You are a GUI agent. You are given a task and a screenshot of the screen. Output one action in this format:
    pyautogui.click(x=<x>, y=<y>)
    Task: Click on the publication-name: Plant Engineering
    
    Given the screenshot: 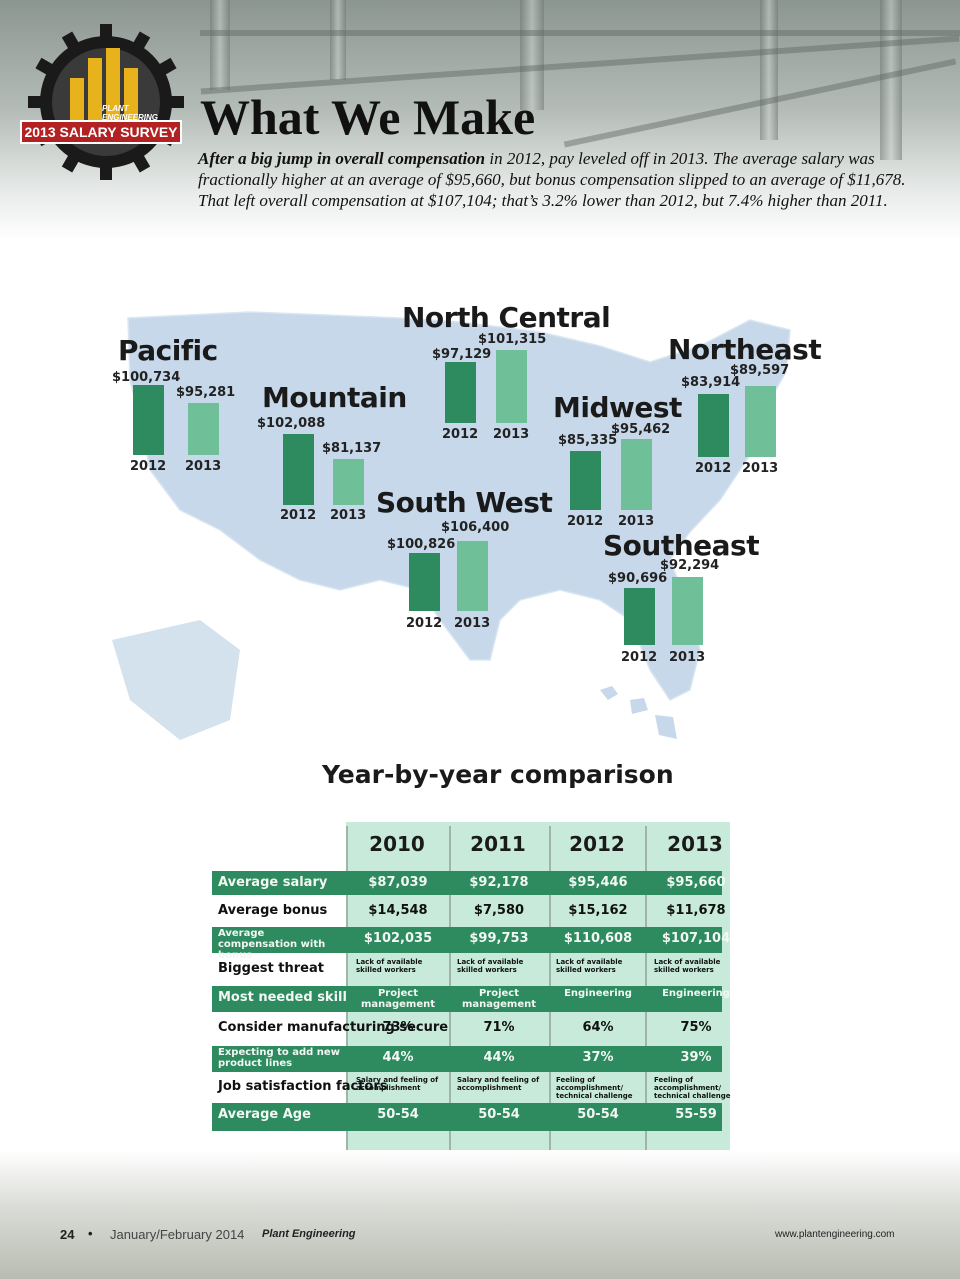 What is the action you would take?
    pyautogui.click(x=309, y=1234)
    